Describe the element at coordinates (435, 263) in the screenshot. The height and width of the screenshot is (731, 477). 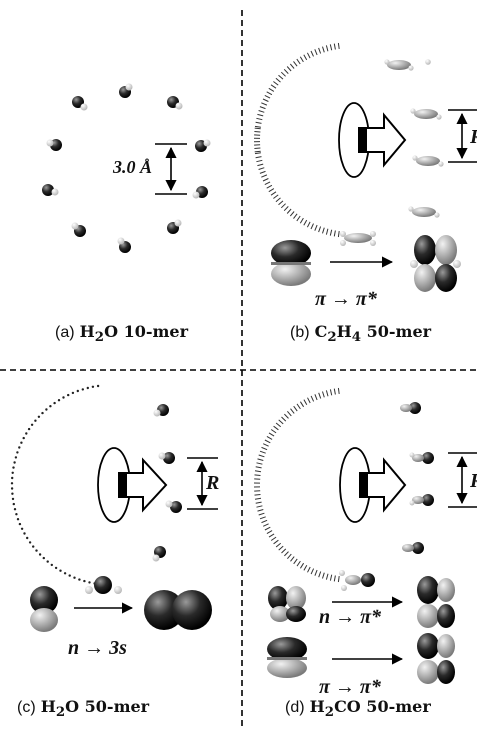
I see `pi-star-orbital` at that location.